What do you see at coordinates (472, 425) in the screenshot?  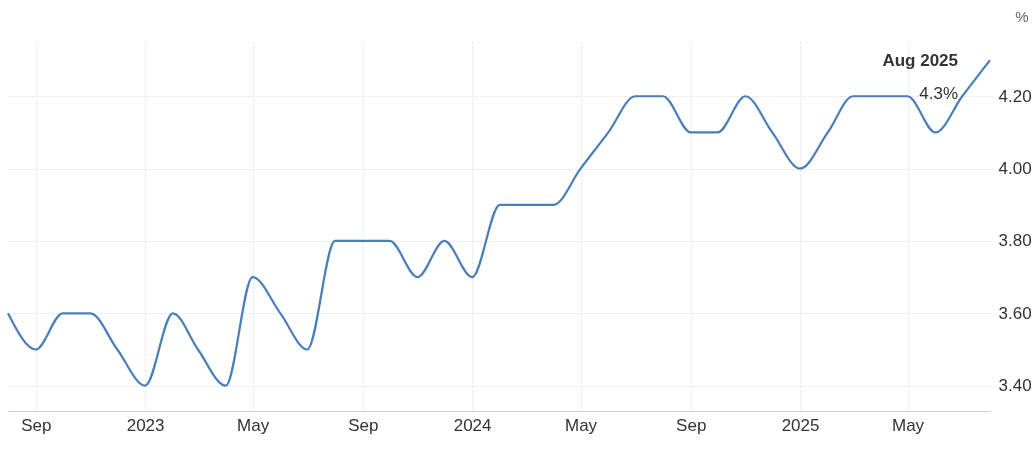 I see `x-tick-label: 2024` at bounding box center [472, 425].